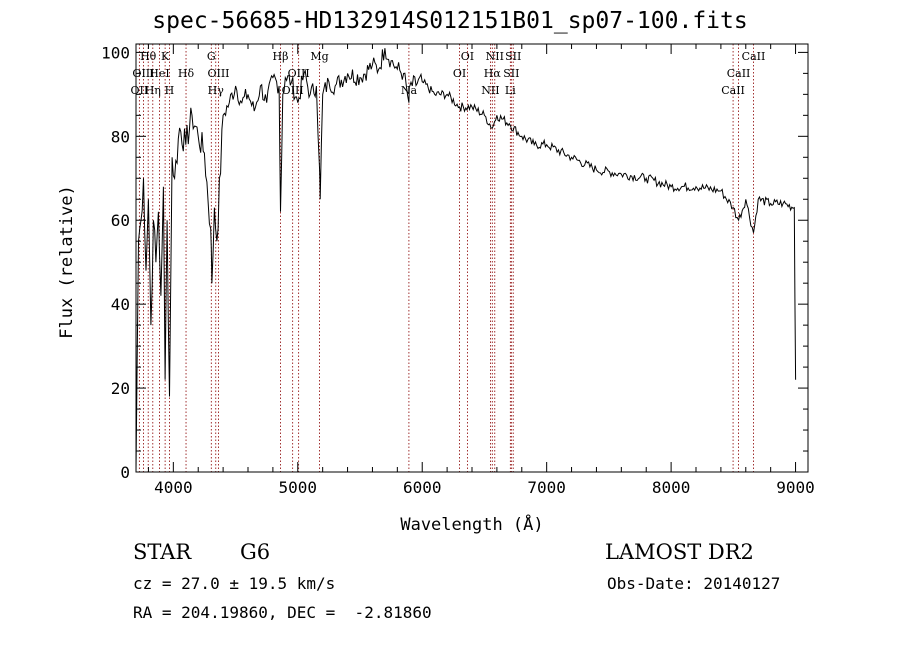 This screenshot has width=900, height=649. What do you see at coordinates (120, 304) in the screenshot?
I see `y-tick-label: 40` at bounding box center [120, 304].